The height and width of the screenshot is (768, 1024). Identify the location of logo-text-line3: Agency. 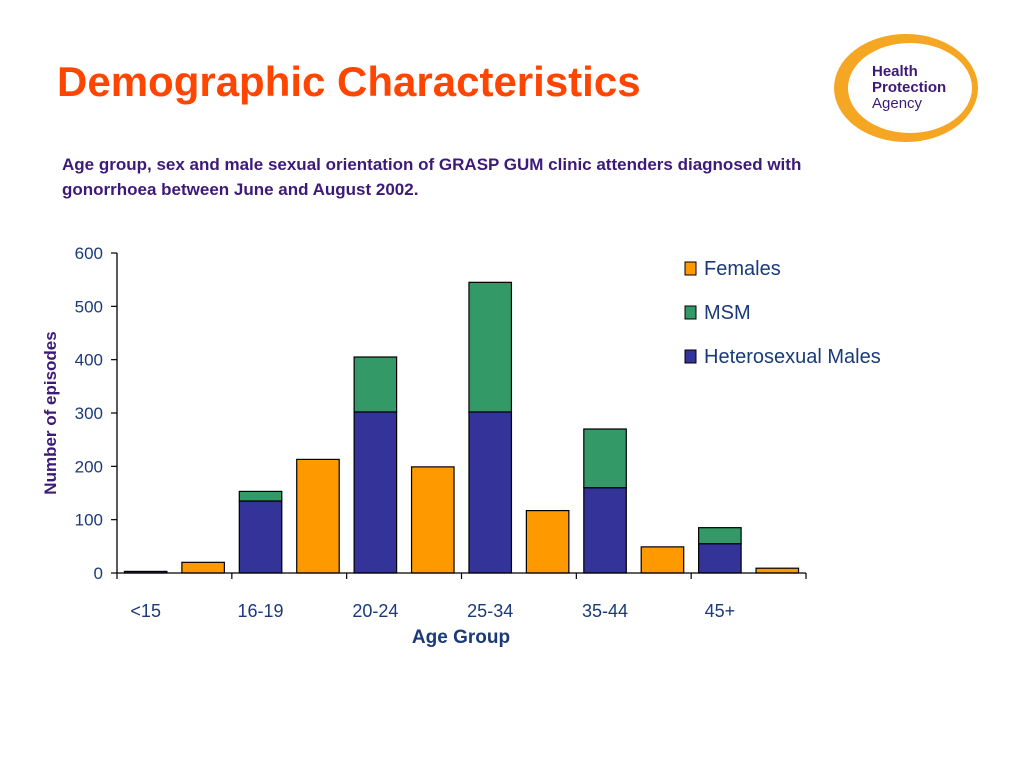
(897, 103).